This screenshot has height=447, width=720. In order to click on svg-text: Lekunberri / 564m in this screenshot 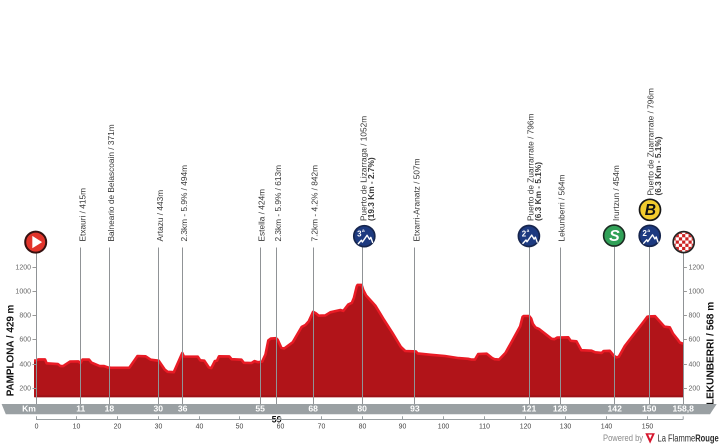, I will do `click(562, 208)`.